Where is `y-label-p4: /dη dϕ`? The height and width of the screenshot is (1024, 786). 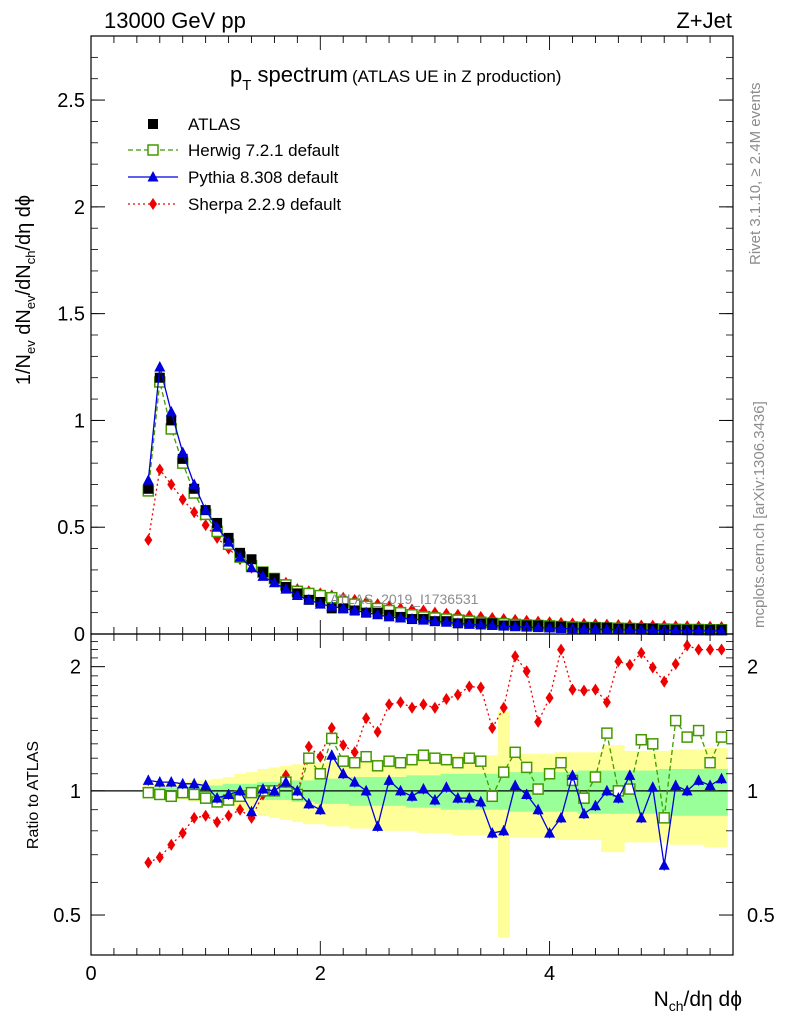
y-label-p4: /dη dϕ is located at coordinates (24, 223).